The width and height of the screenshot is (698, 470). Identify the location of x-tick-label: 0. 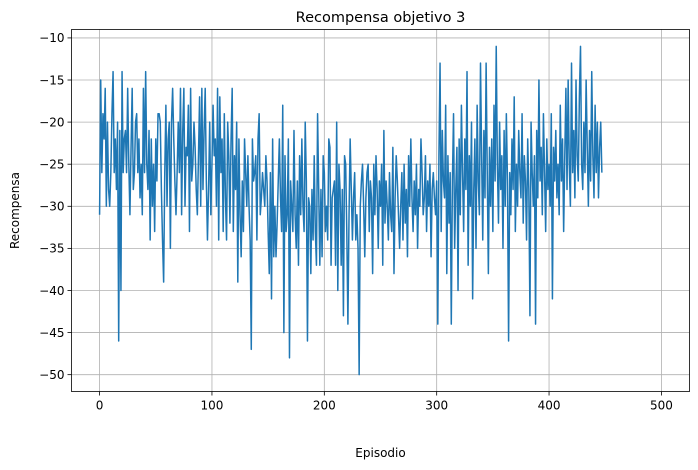
(100, 406).